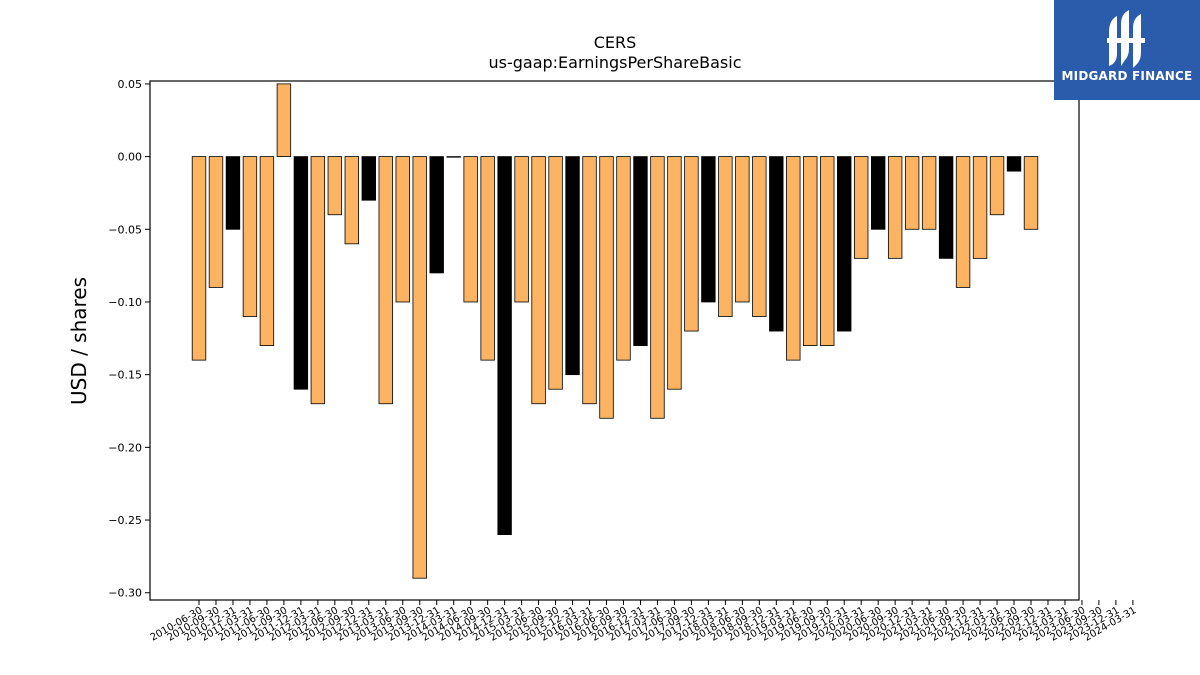 This screenshot has height=675, width=1200. What do you see at coordinates (125, 375) in the screenshot?
I see `y-tick-label: −0.15` at bounding box center [125, 375].